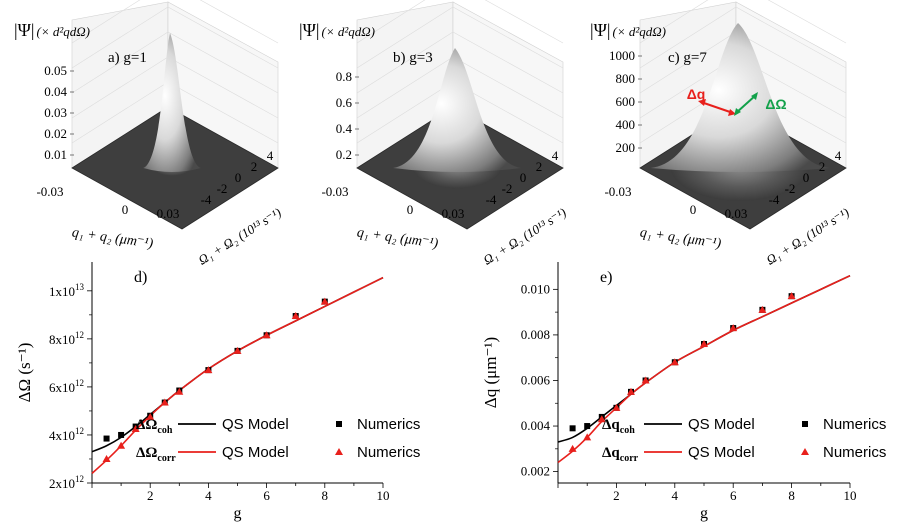  Describe the element at coordinates (339, 424) in the screenshot. I see `legend-marker-square` at that location.